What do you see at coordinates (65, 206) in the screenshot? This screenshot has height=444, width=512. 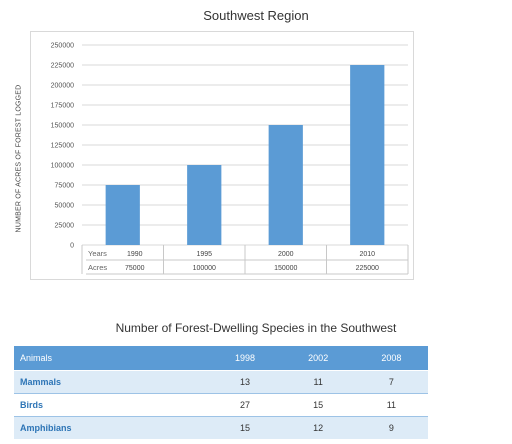 I see `y-tick-label: 50000` at bounding box center [65, 206].